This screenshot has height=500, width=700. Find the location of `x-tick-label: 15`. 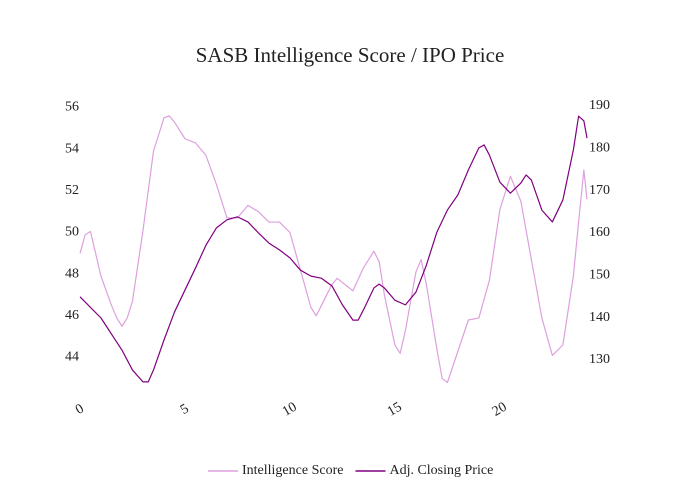

x-tick-label: 15 is located at coordinates (395, 410).